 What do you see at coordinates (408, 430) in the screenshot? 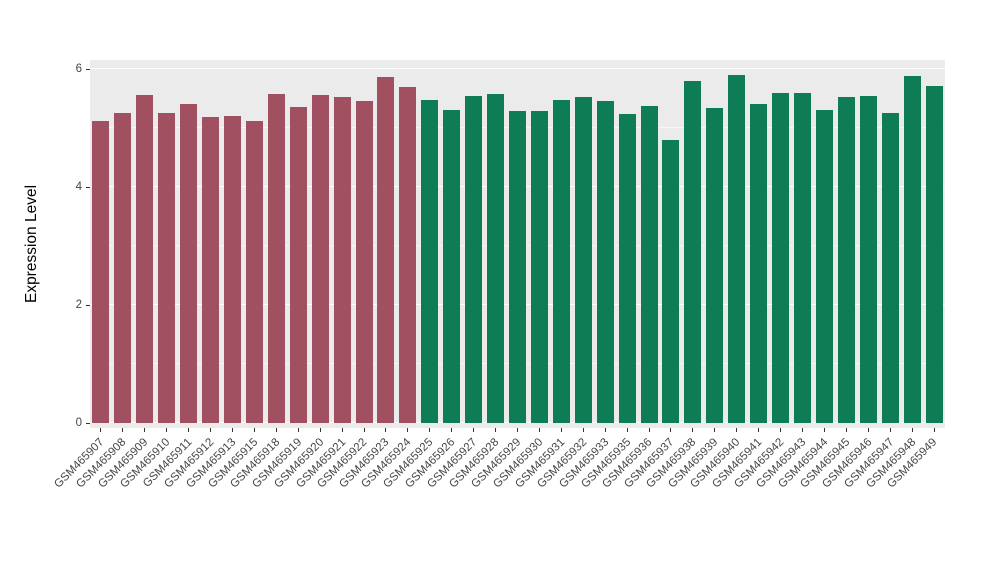
I see `x-tick-mark-GSM465924` at bounding box center [408, 430].